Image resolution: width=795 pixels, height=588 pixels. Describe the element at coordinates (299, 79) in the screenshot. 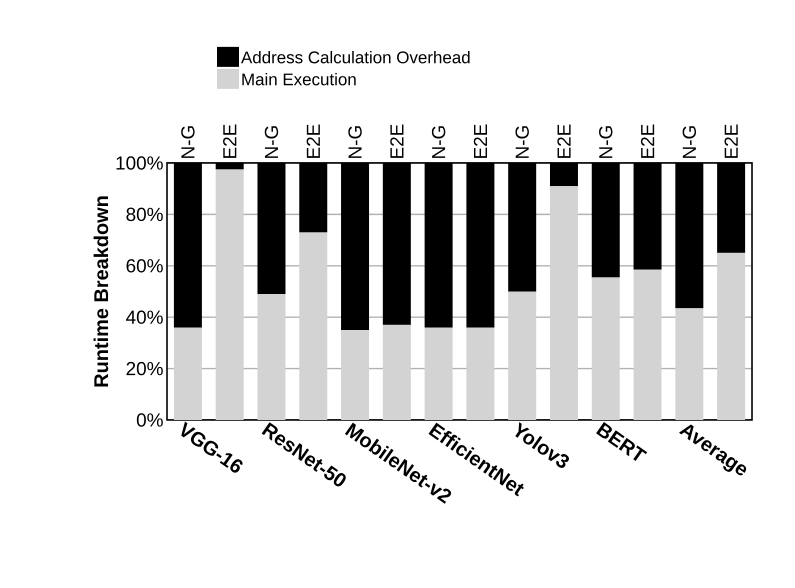

I see `legend-label: Main Execution` at that location.